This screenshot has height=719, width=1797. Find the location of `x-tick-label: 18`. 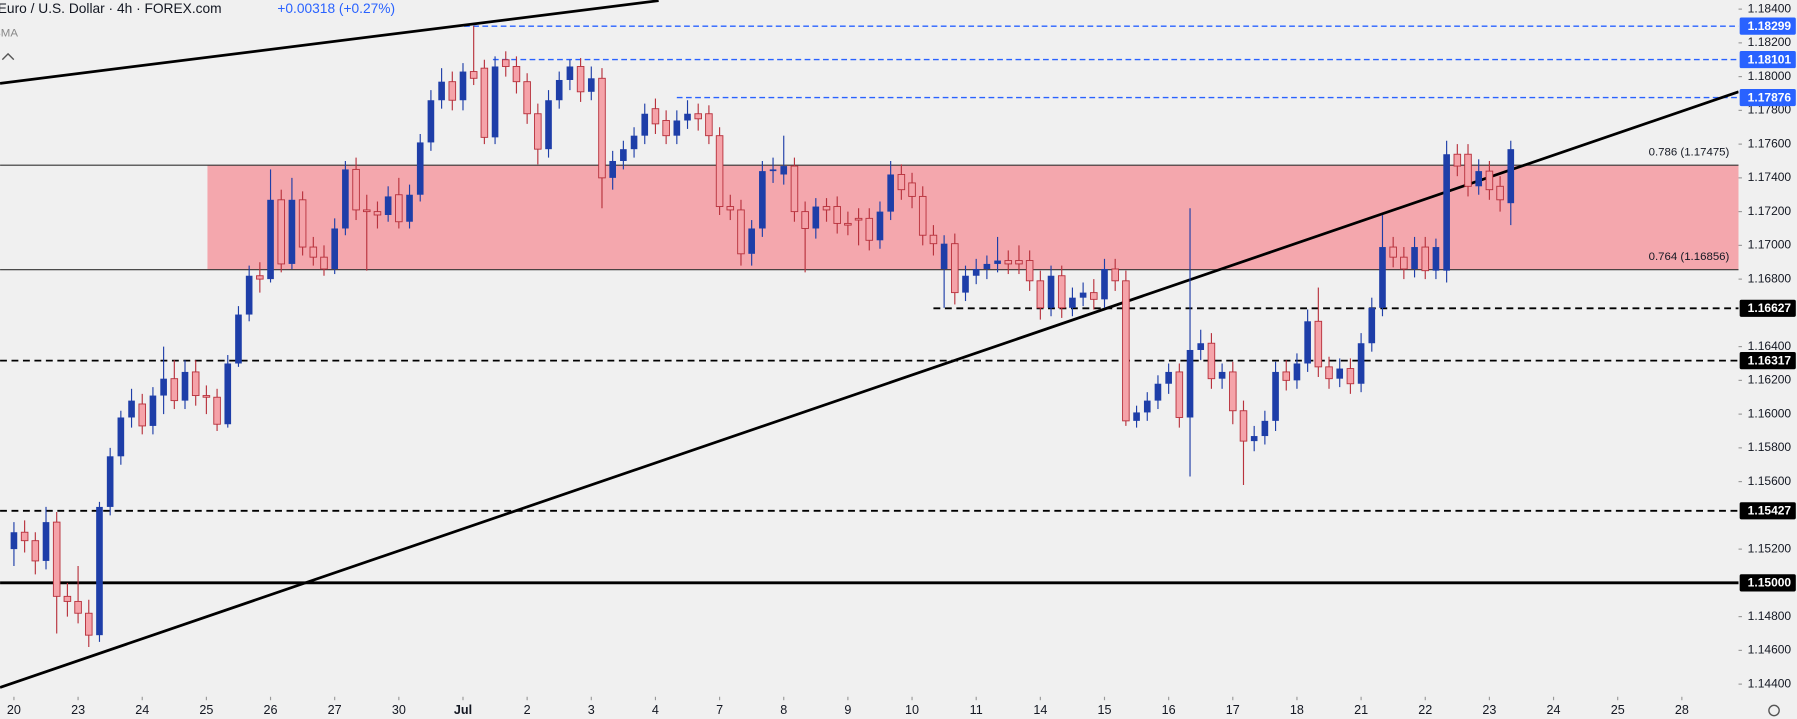

x-tick-label: 18 is located at coordinates (1297, 710).